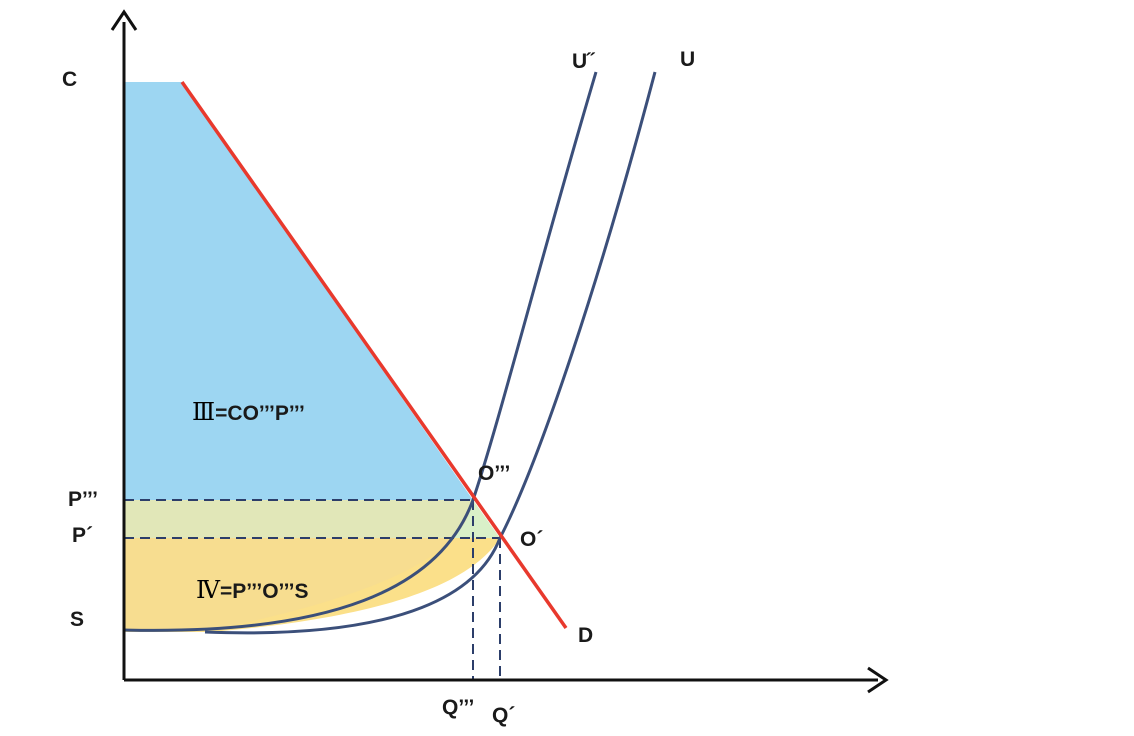 This screenshot has width=1134, height=736. I want to click on area-iv-label: Ⅳ=P’’’O’’’S, so click(252, 590).